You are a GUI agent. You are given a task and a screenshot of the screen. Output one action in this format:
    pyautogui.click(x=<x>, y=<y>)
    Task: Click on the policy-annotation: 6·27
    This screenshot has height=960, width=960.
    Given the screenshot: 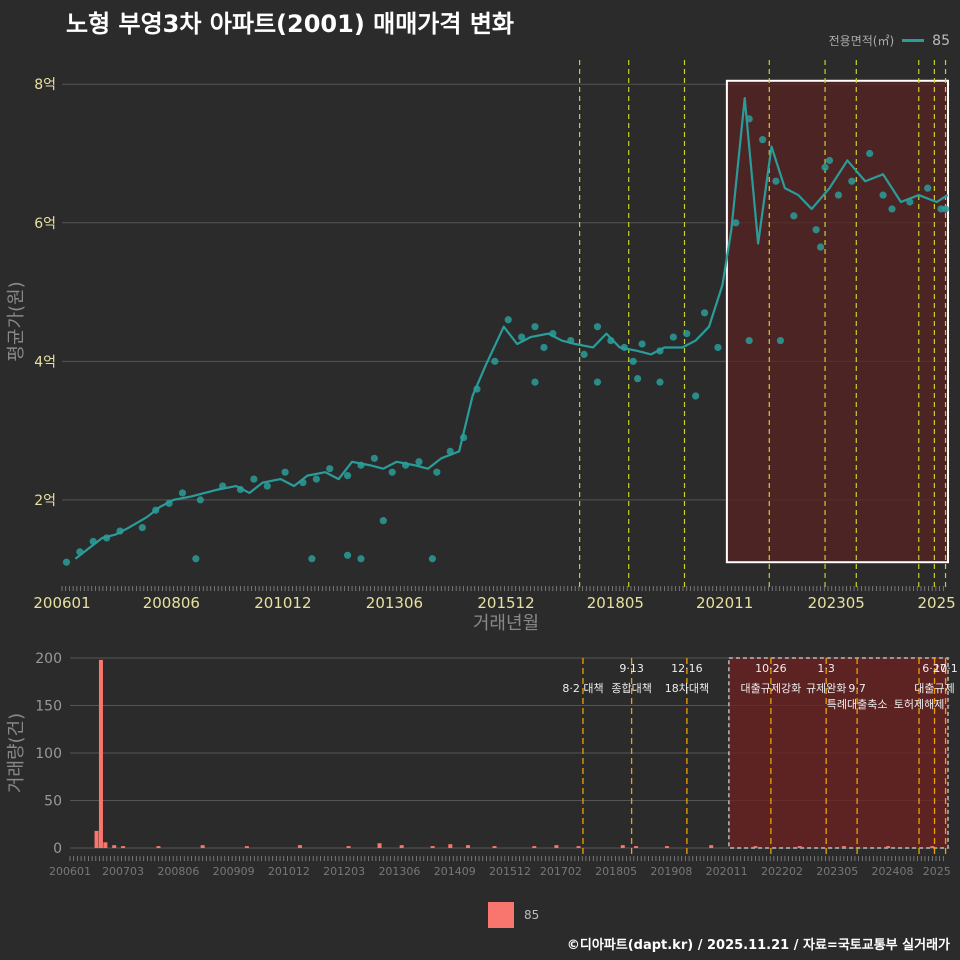 What is the action you would take?
    pyautogui.click(x=934, y=668)
    